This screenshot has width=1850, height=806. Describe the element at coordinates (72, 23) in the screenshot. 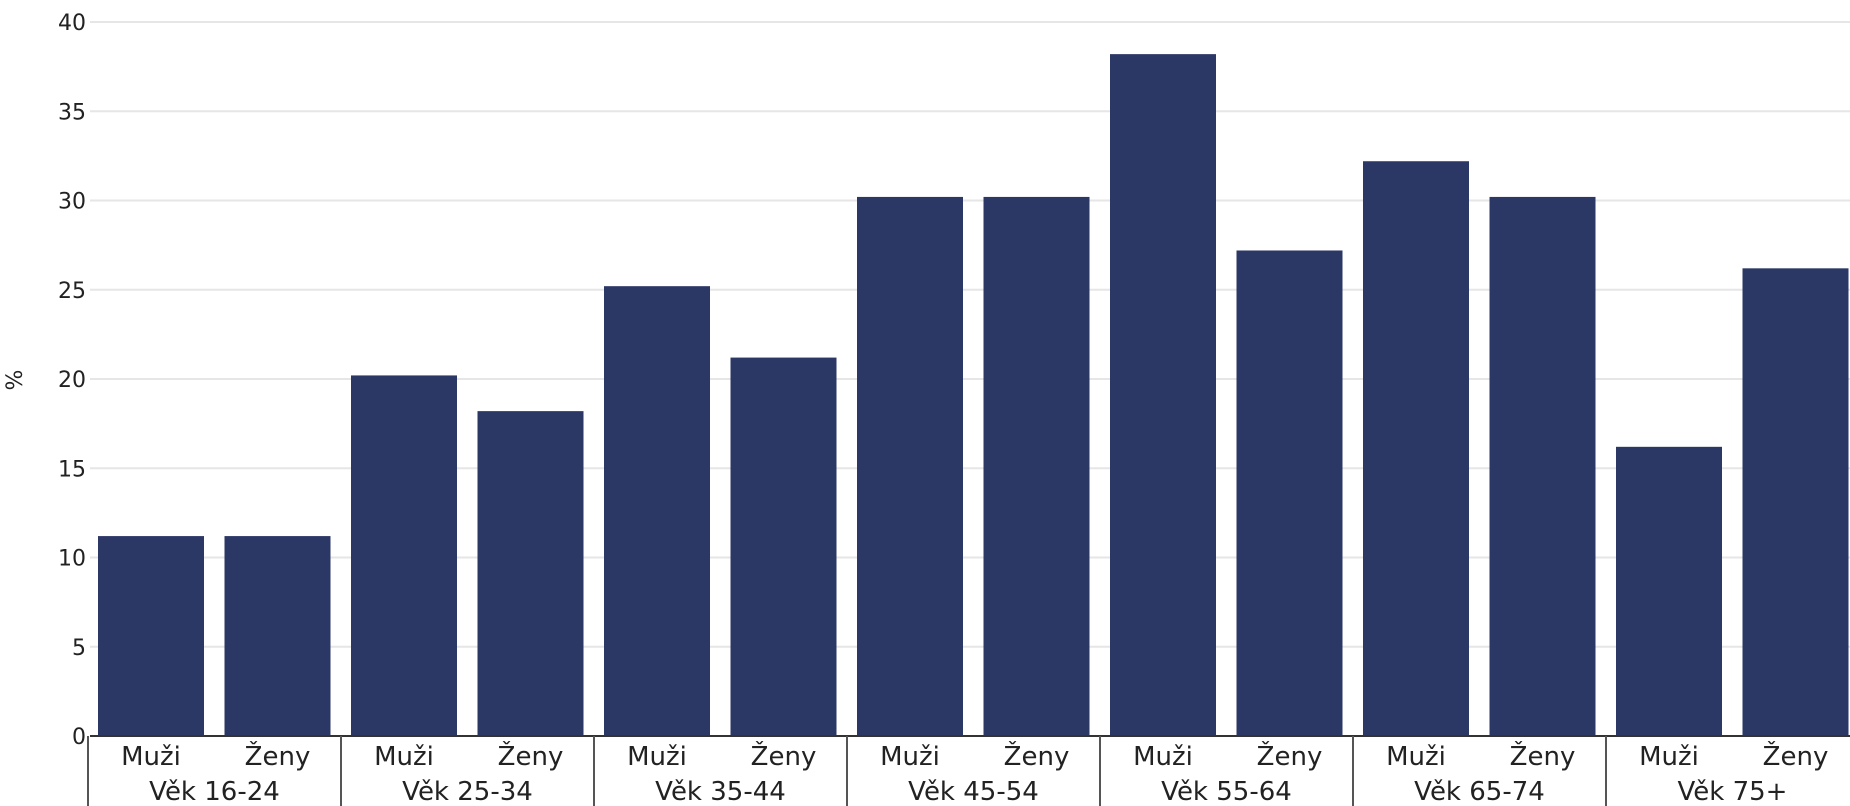

I see `y-tick-label: 40` at that location.